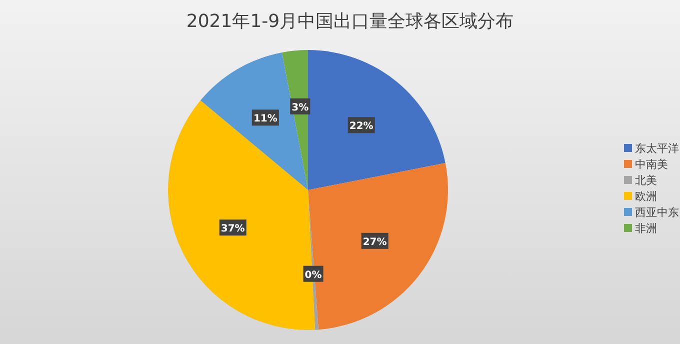  What do you see at coordinates (265, 119) in the screenshot?
I see `data-label: 11%` at bounding box center [265, 119].